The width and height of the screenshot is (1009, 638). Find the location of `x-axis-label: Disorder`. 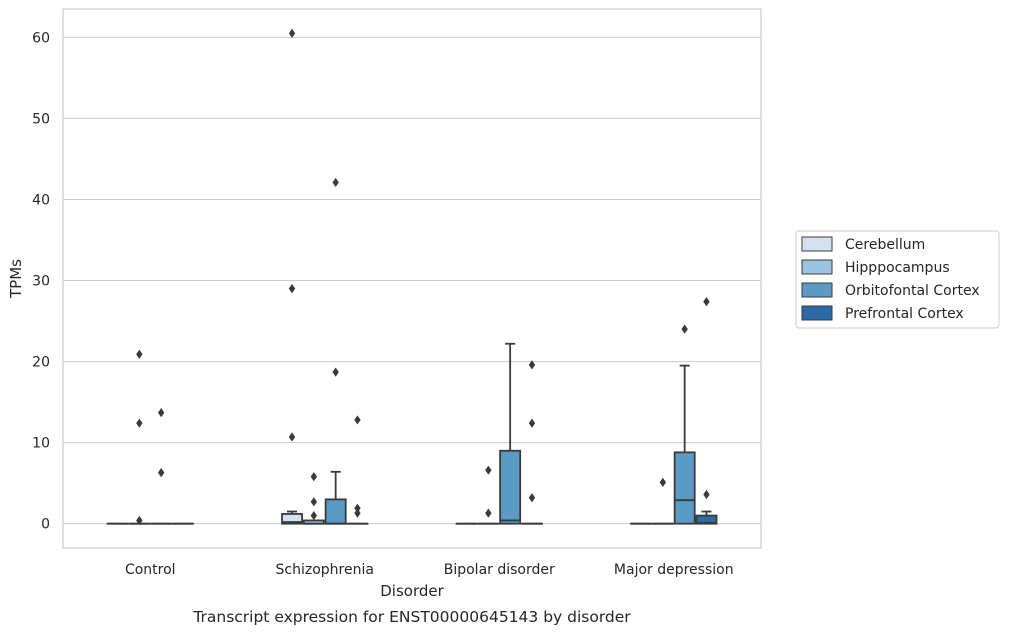

x-axis-label: Disorder is located at coordinates (412, 591).